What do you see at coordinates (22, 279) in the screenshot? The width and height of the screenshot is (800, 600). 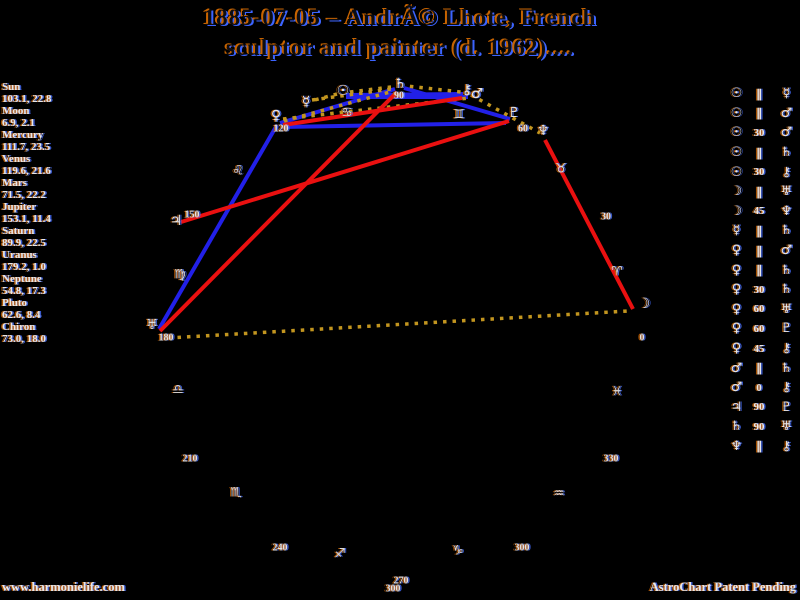 I see `position-planet-name: Neptune` at bounding box center [22, 279].